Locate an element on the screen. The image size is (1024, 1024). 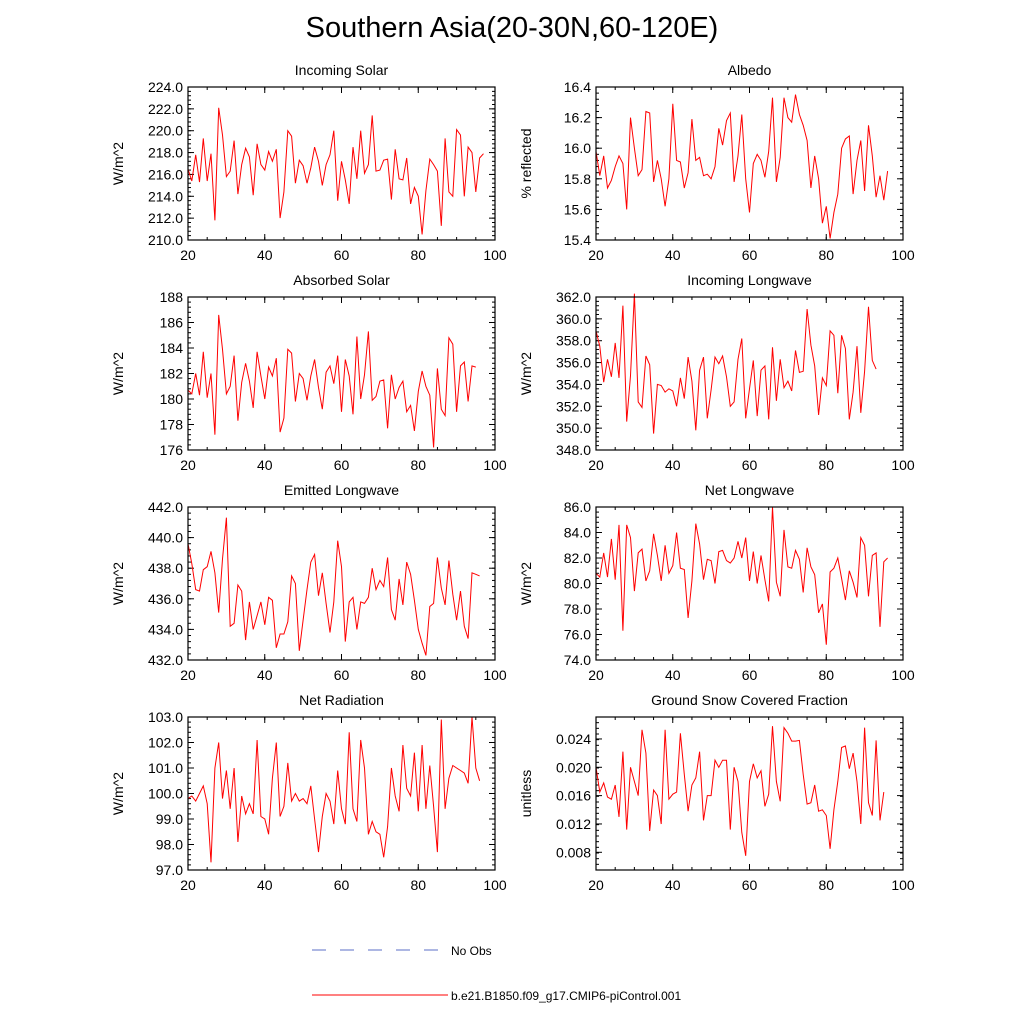
ytick-label-ground-snow-covered-fraction: 0.024 is located at coordinates (573, 739).